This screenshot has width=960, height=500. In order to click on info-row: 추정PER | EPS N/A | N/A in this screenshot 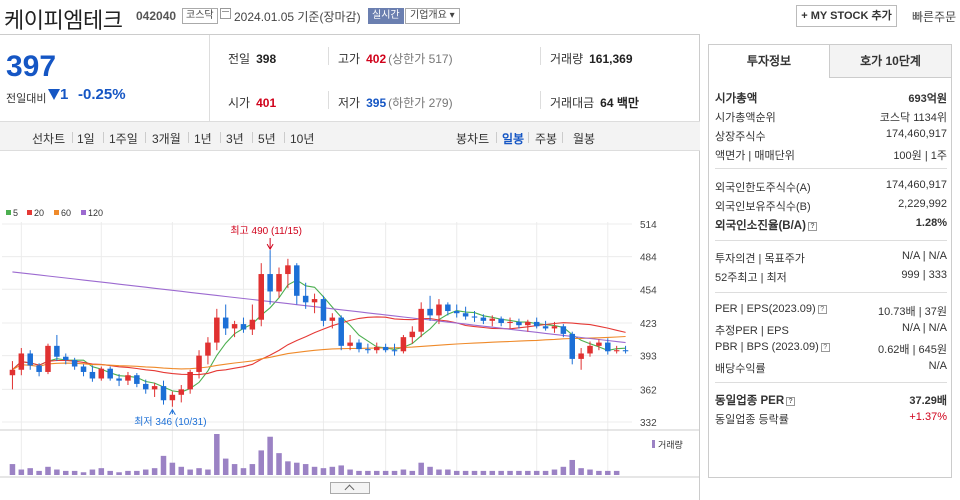, I will do `click(831, 331)`.